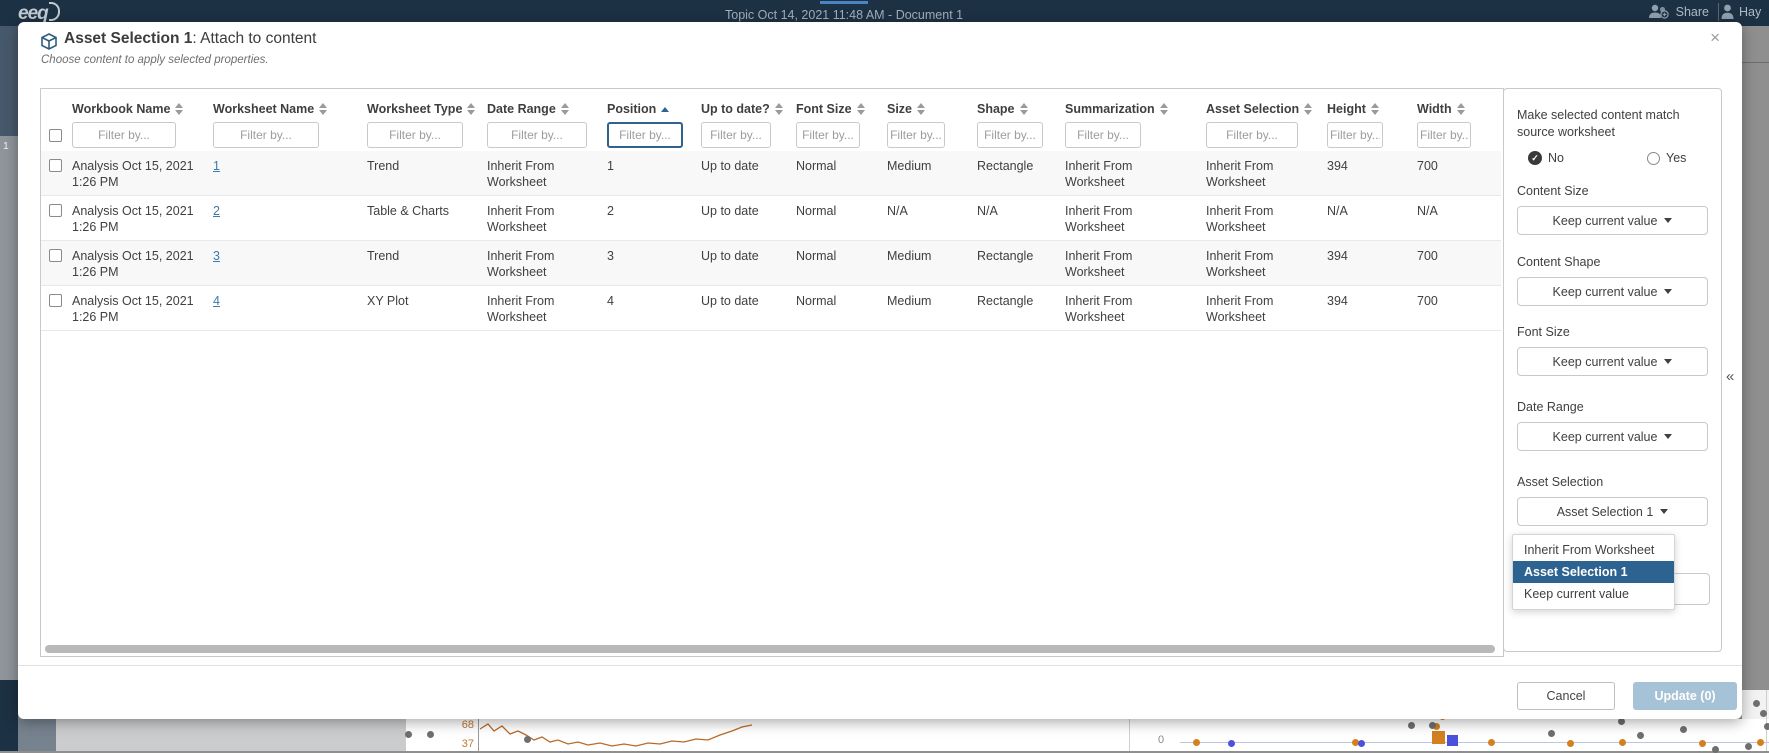  What do you see at coordinates (1240, 174) in the screenshot?
I see `cell-asset-selection: Inherit From Worksheet` at bounding box center [1240, 174].